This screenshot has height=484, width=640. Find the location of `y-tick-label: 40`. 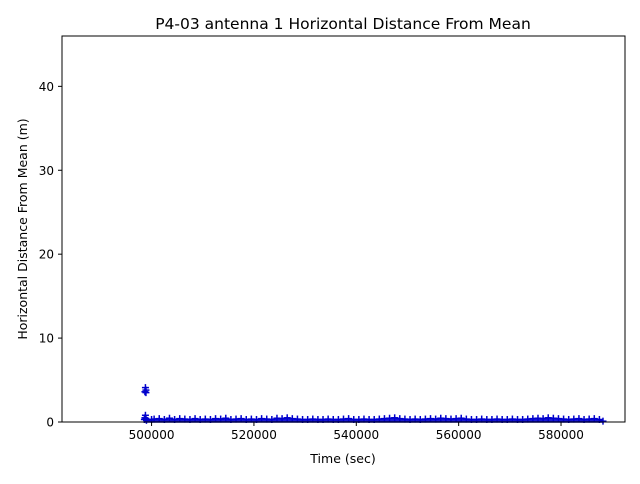

y-tick-label: 40 is located at coordinates (46, 87).